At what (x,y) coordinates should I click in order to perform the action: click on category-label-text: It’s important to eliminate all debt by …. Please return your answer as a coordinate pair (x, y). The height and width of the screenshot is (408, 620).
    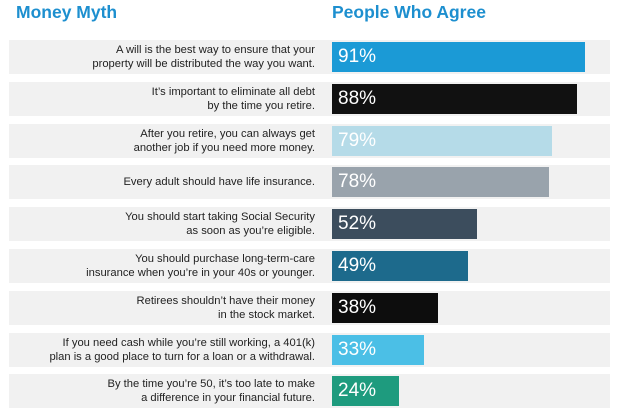
    Looking at the image, I should click on (233, 98).